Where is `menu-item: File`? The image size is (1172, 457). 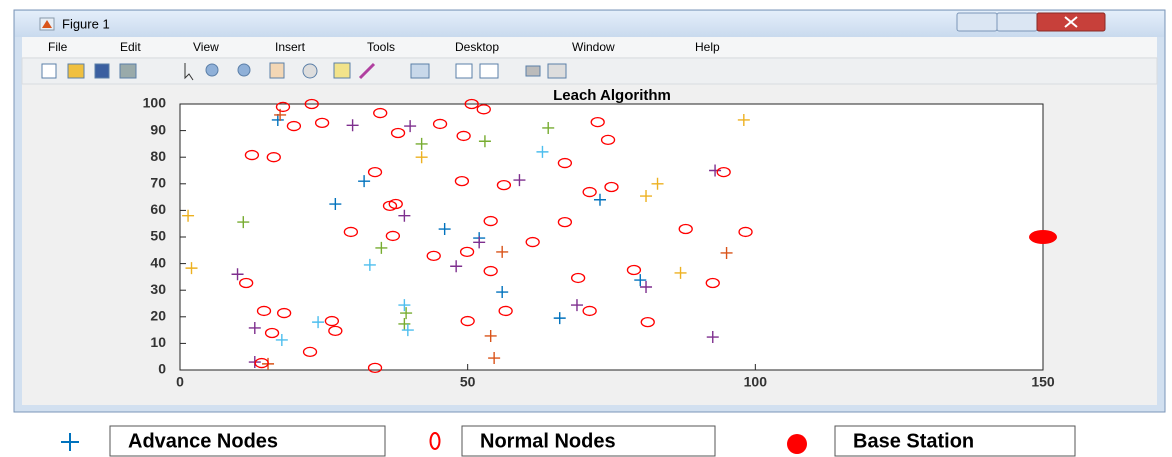
menu-item: File is located at coordinates (58, 47).